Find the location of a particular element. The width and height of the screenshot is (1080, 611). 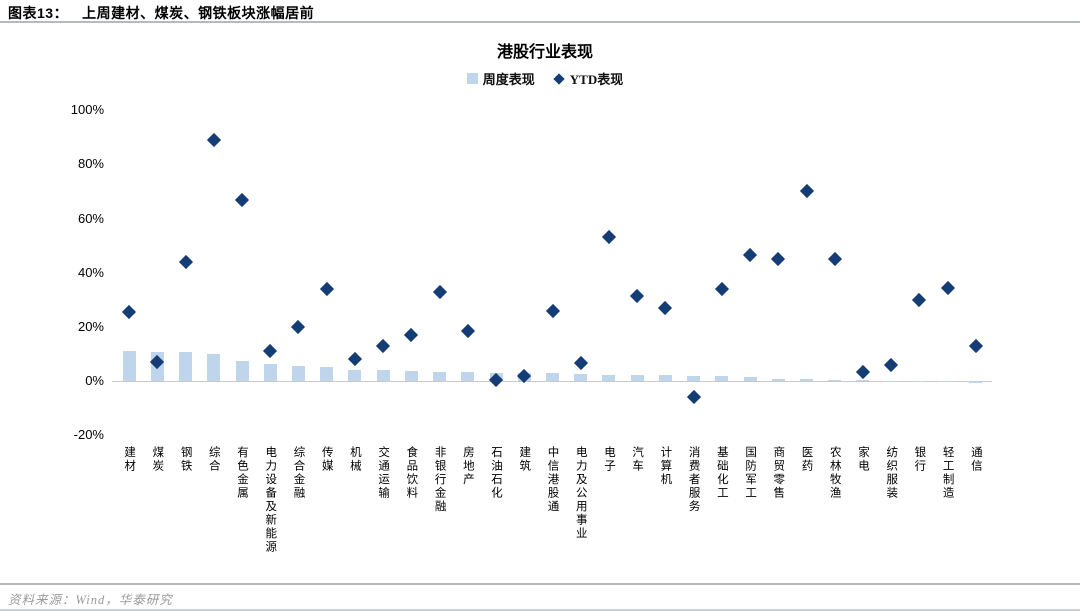

x-axis-category-label: 计算机 is located at coordinates (665, 466).